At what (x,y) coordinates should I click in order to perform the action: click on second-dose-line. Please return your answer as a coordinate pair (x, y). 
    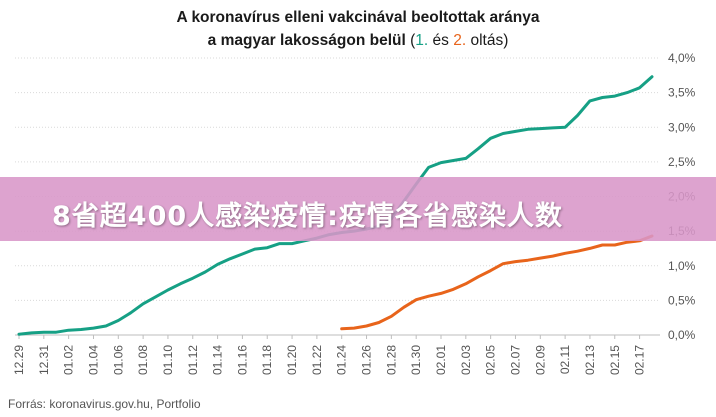
    Looking at the image, I should click on (497, 282).